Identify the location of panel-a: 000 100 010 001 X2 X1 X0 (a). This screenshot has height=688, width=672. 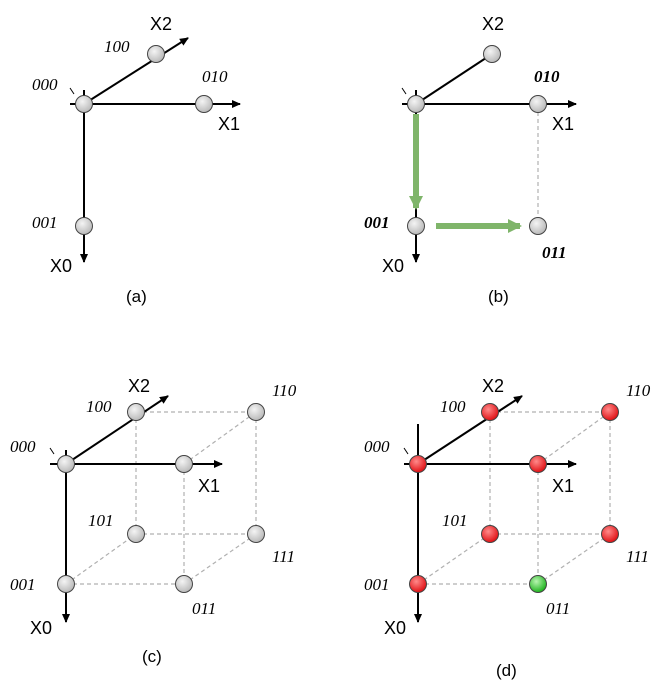
(136, 160).